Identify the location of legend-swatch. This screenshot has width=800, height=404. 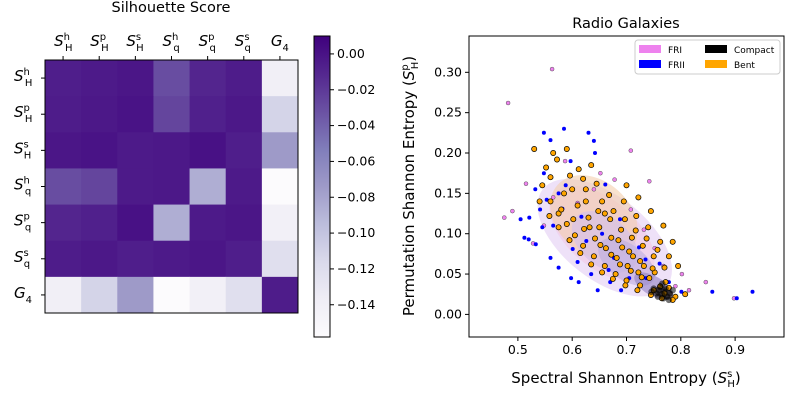
(650, 49).